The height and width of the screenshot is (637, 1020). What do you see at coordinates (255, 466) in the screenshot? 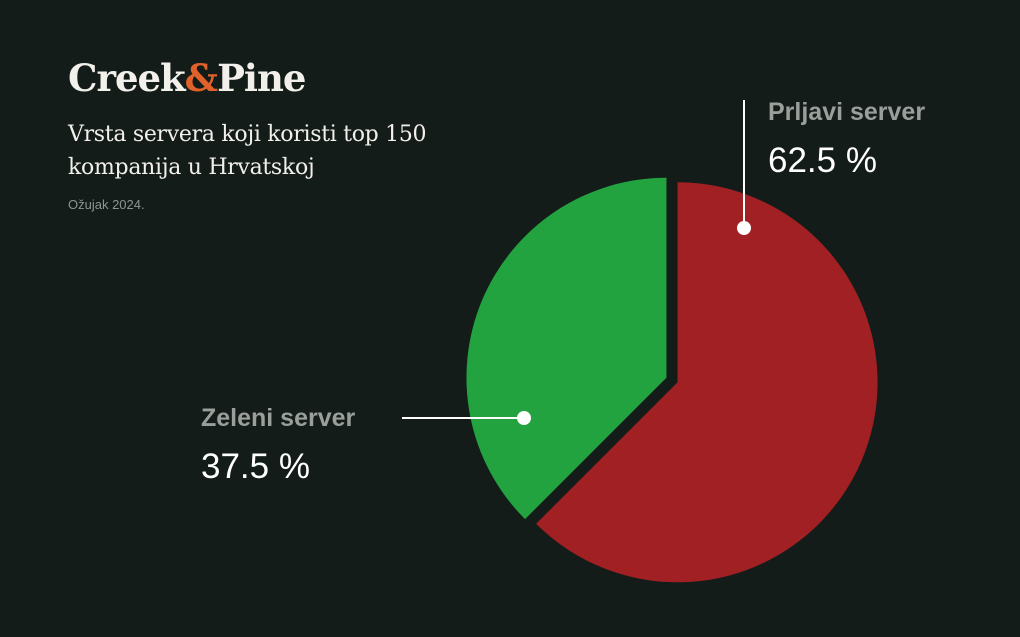
I see `slice-value-zeleni: 37.5 %` at bounding box center [255, 466].